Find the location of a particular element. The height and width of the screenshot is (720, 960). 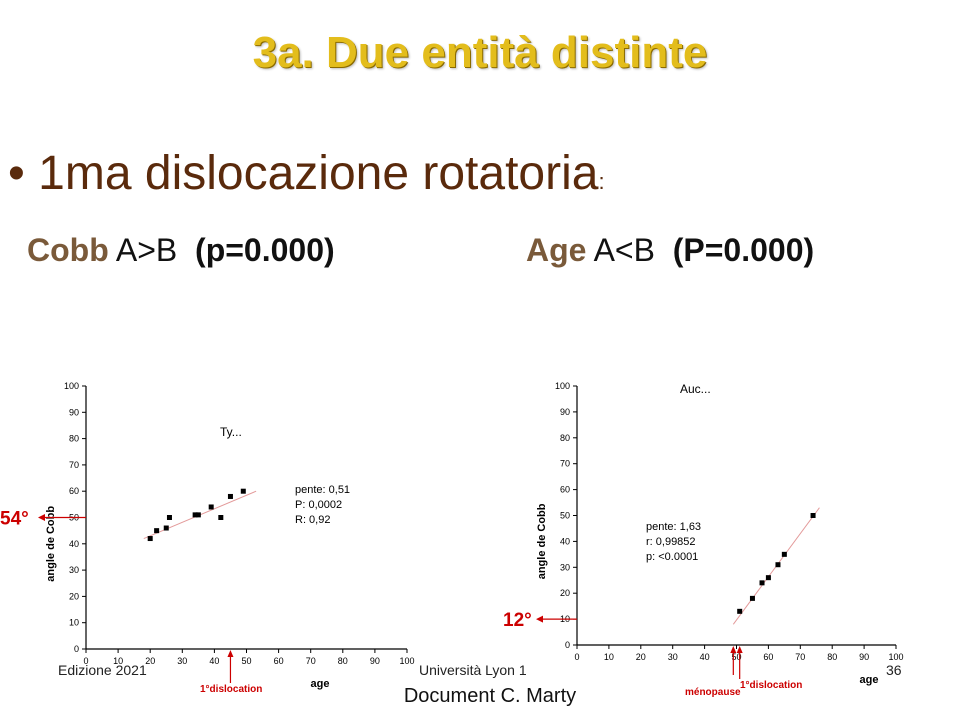

chart-auc-x-marker-label: 1°dislocation is located at coordinates (771, 685).